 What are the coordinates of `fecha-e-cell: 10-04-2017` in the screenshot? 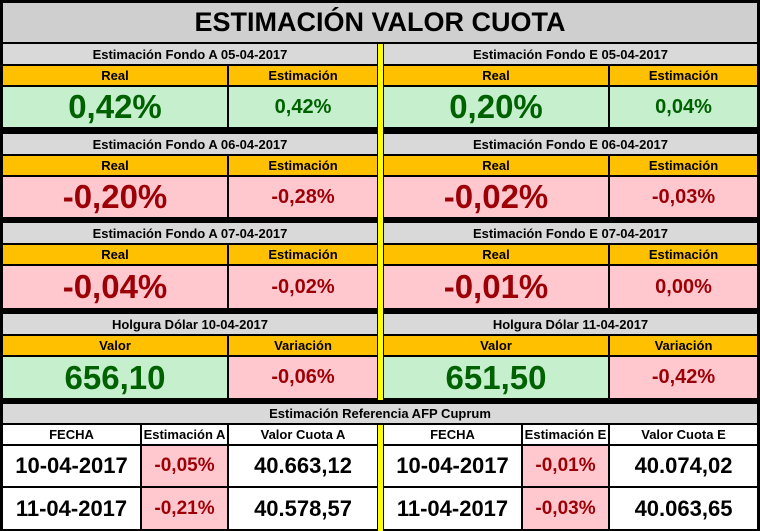 It's located at (452, 466).